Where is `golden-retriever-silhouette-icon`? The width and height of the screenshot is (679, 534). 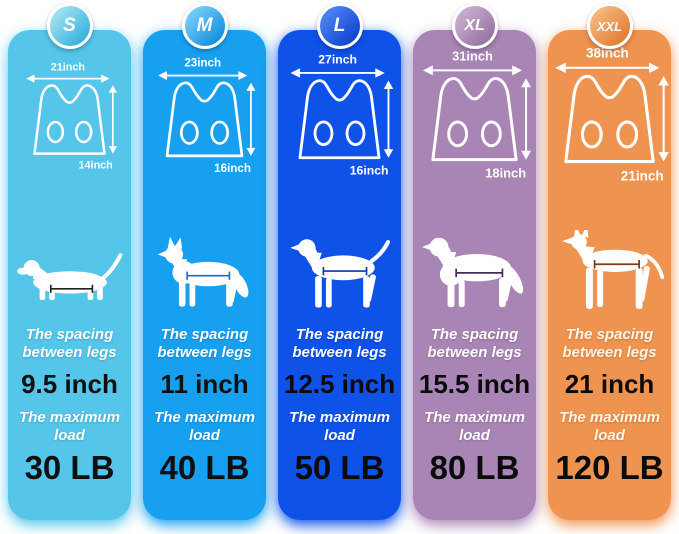
golden-retriever-silhouette-icon is located at coordinates (472, 273).